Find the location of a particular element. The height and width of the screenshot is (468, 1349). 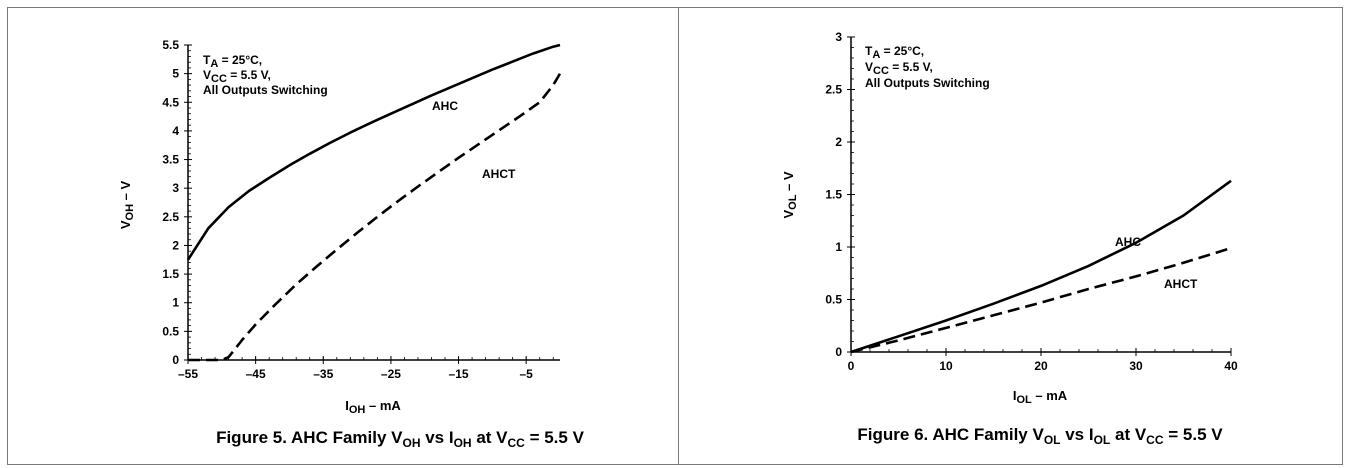

y-axis-label: VOH – V is located at coordinates (127, 205).